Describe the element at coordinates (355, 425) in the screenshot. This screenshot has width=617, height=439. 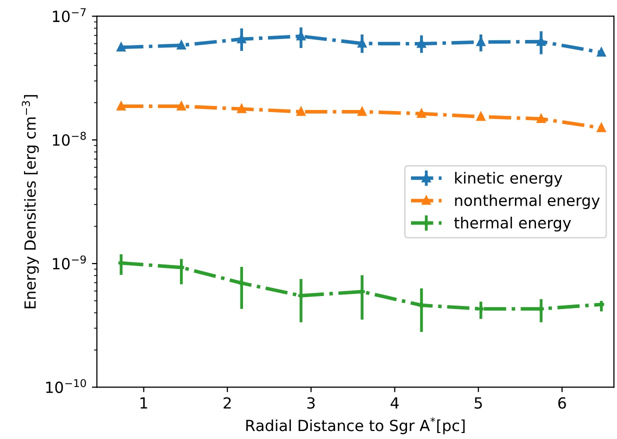
I see `x-axis-title: Radial Distance to Sgr A$^{*}$[pc]` at that location.